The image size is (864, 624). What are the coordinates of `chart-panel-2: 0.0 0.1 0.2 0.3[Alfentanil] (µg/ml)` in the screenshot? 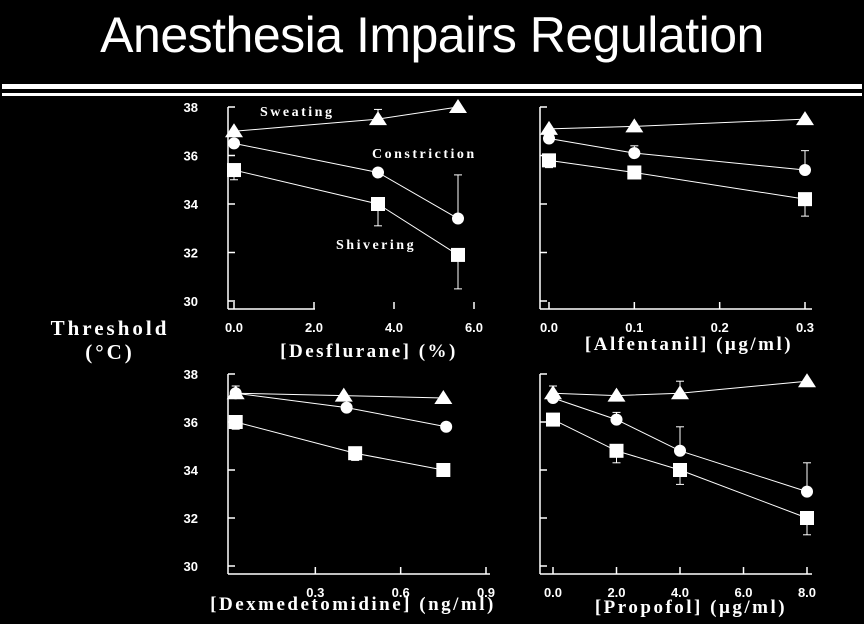 It's located at (676, 230).